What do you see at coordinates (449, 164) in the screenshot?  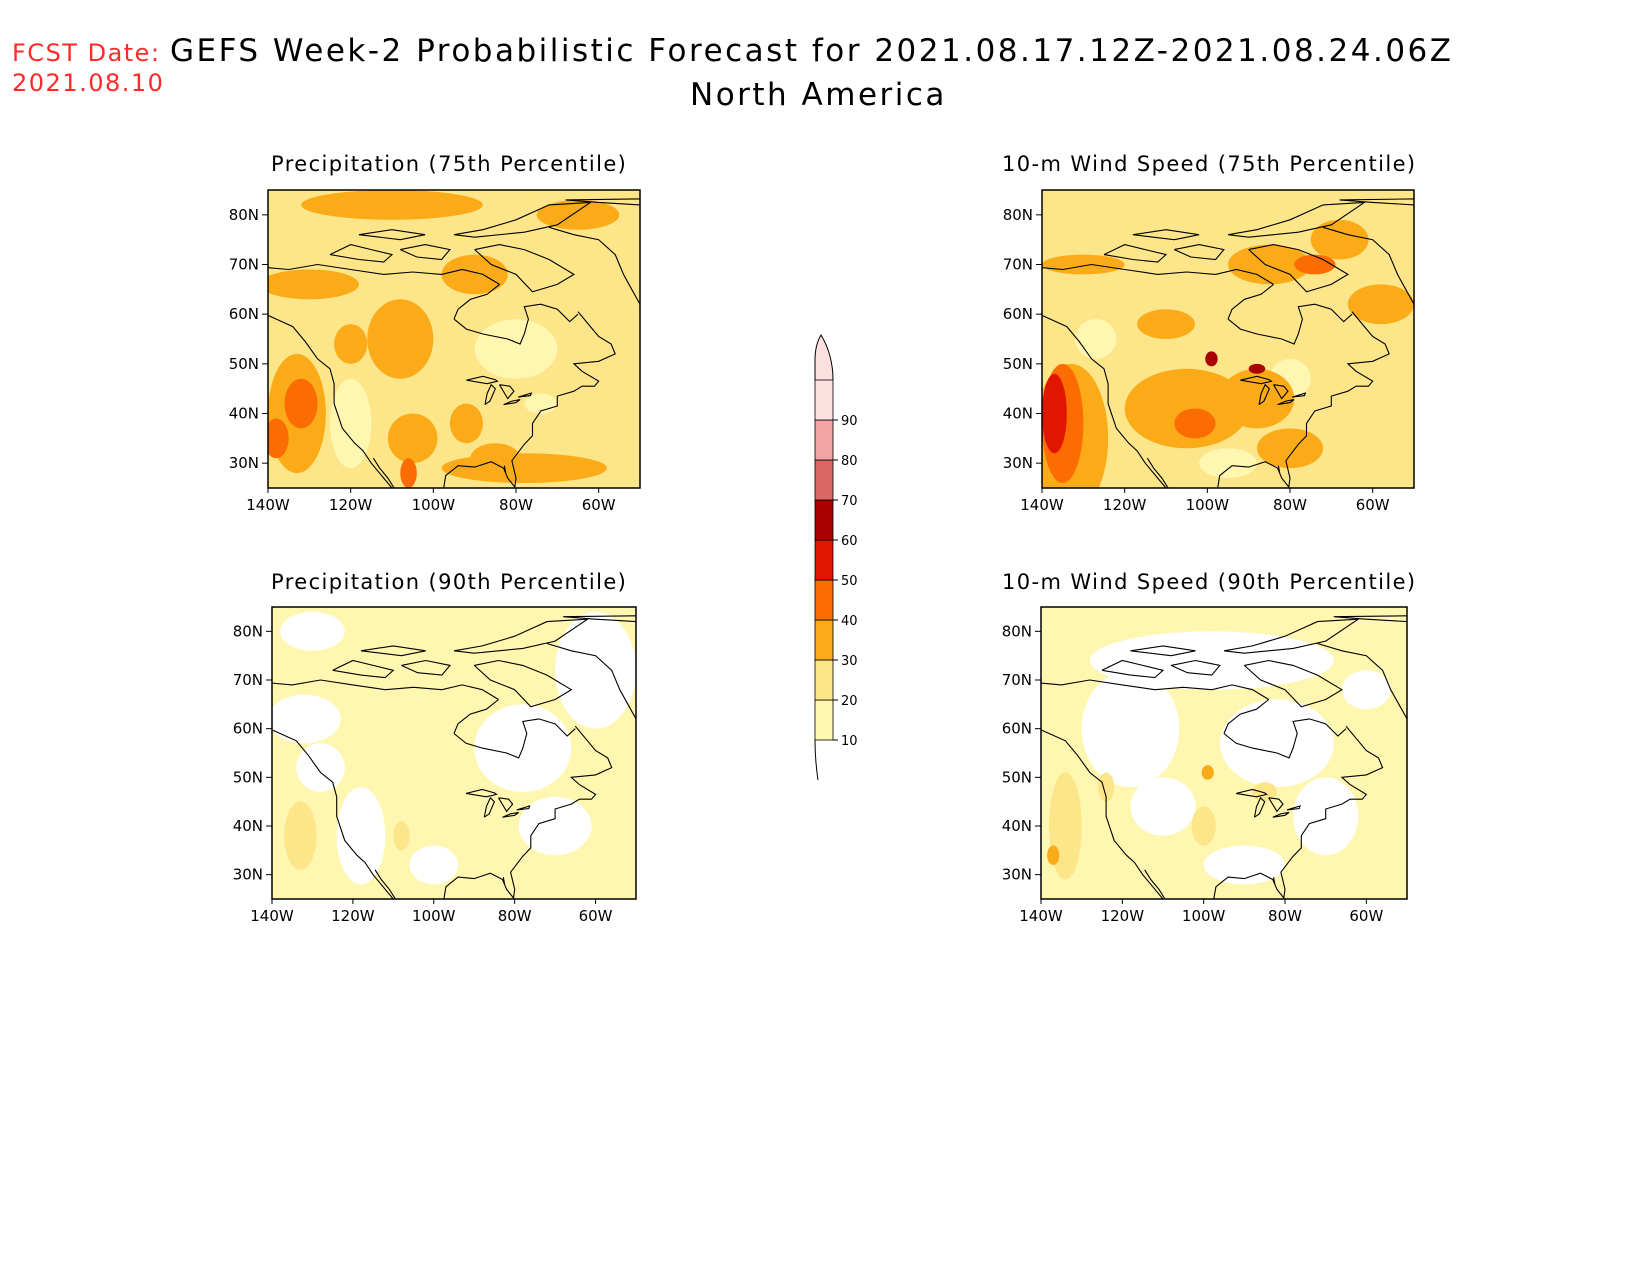 I see `panel-title-precip75: Precipitation (75th Percentile)` at bounding box center [449, 164].